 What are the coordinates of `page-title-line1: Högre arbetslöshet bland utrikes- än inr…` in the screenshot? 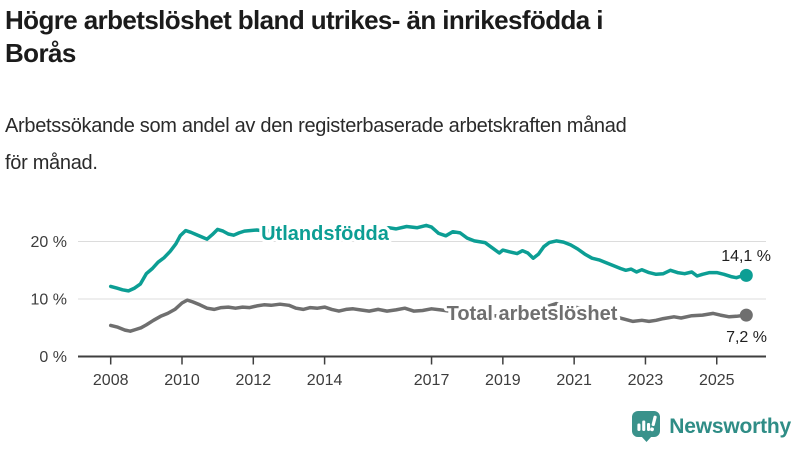 It's located at (304, 20).